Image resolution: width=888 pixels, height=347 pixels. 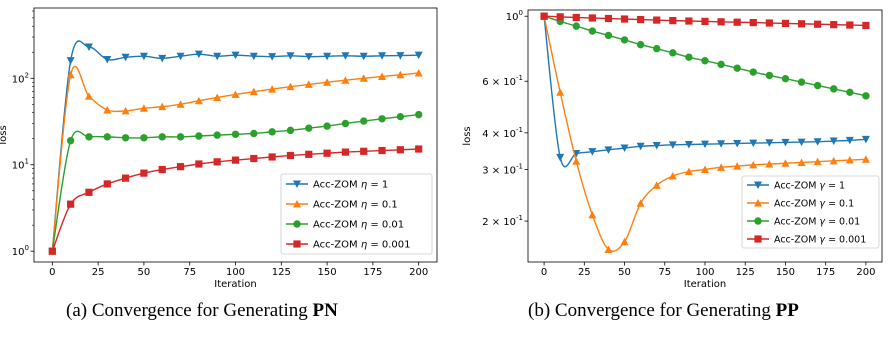 What do you see at coordinates (358, 225) in the screenshot?
I see `legend-label: Acc-ZOM η = 0.01` at bounding box center [358, 225].